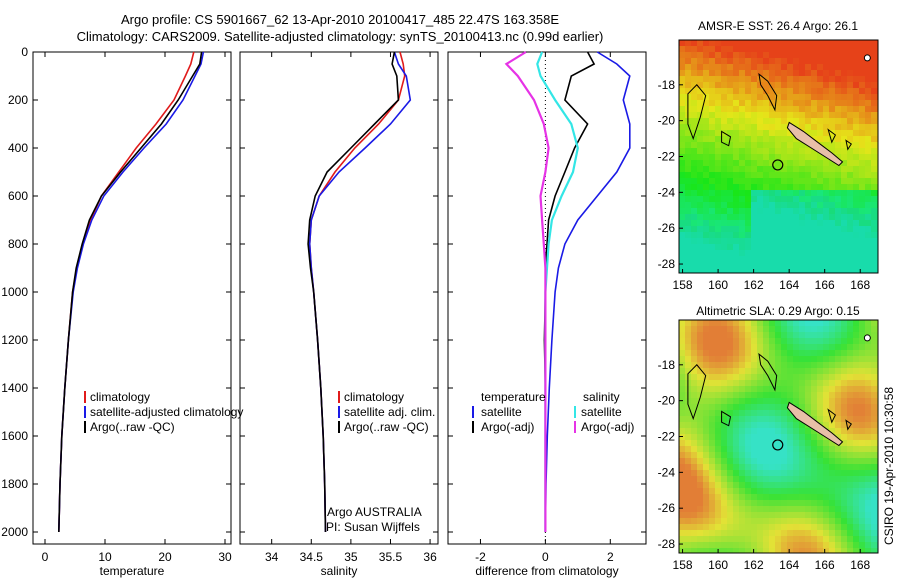  I want to click on legend-label-argo-sal: Argo(-adj), so click(607, 427).